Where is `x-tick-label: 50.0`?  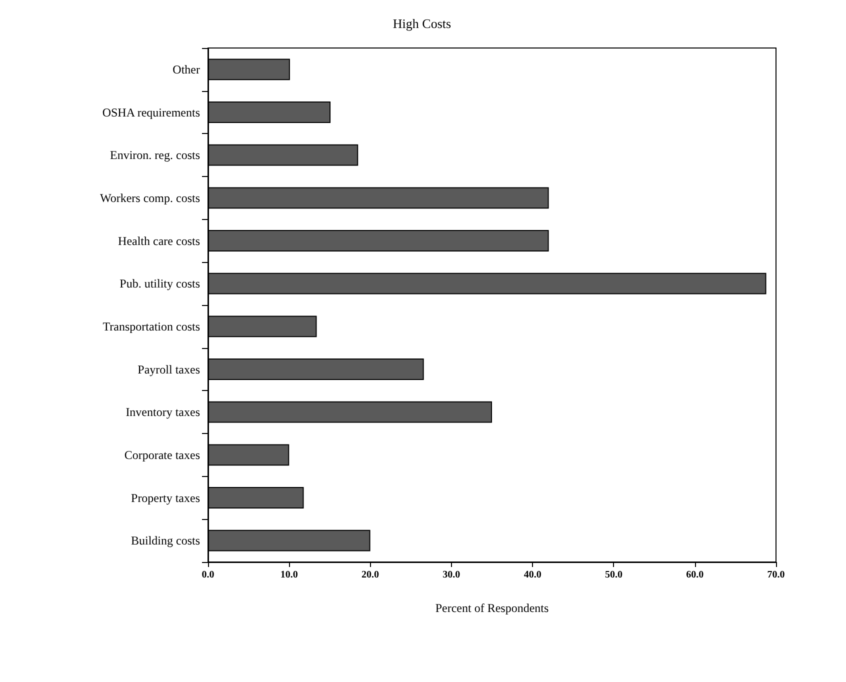 x-tick-label: 50.0 is located at coordinates (613, 575).